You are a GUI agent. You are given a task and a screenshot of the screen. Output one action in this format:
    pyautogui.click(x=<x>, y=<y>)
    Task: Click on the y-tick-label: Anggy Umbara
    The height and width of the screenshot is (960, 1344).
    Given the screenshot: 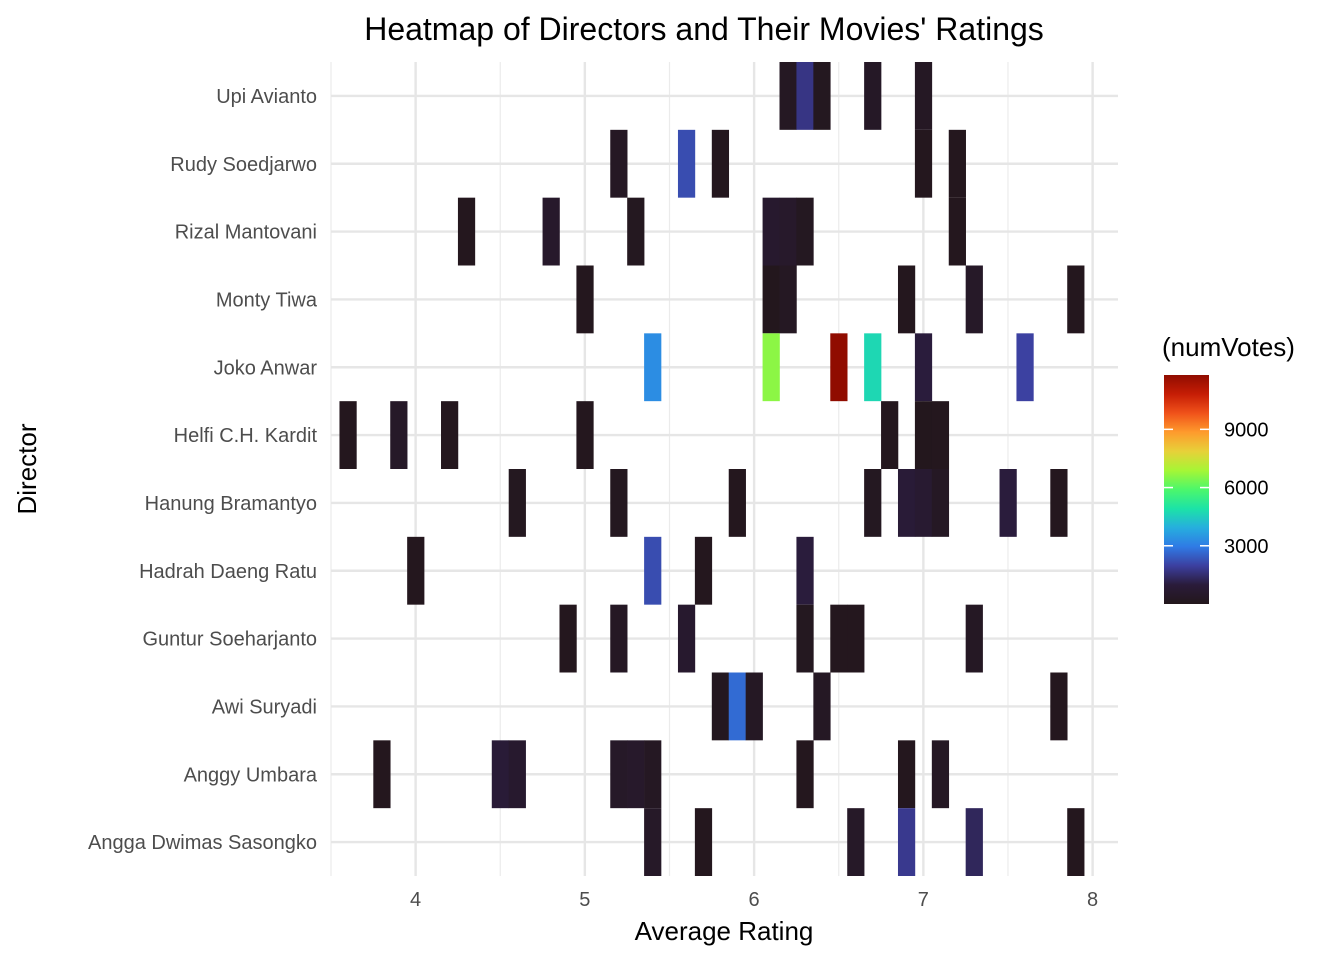 What is the action you would take?
    pyautogui.click(x=251, y=775)
    